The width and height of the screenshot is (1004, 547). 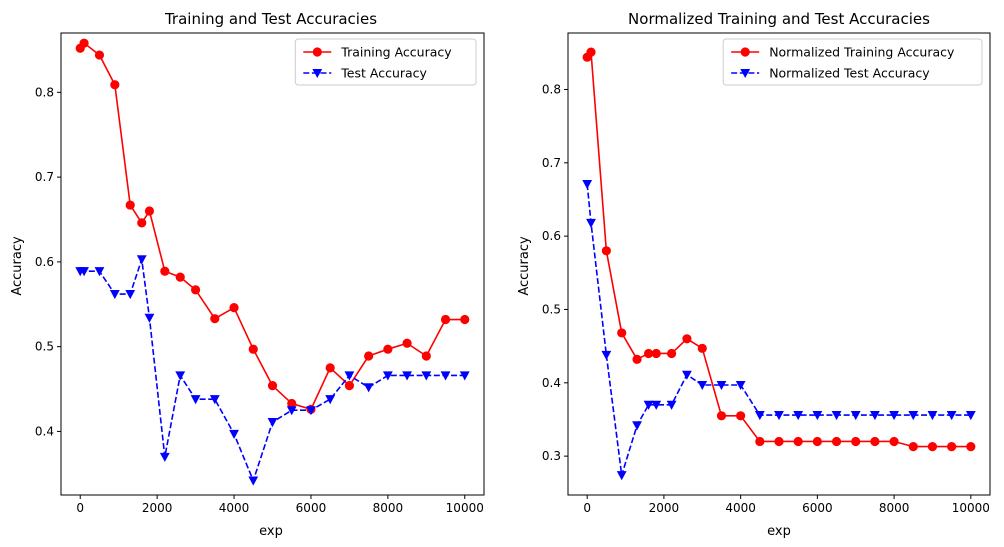 What do you see at coordinates (396, 52) in the screenshot?
I see `legend-label: Training Accuracy` at bounding box center [396, 52].